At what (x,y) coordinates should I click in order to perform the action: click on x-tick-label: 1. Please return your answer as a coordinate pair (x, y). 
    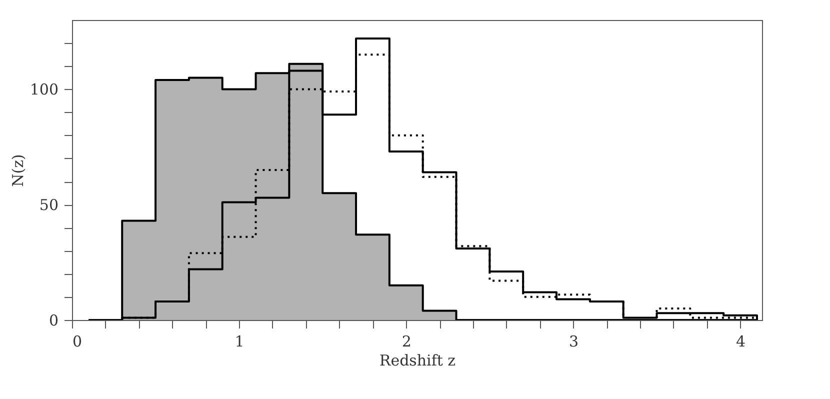
    Looking at the image, I should click on (239, 341).